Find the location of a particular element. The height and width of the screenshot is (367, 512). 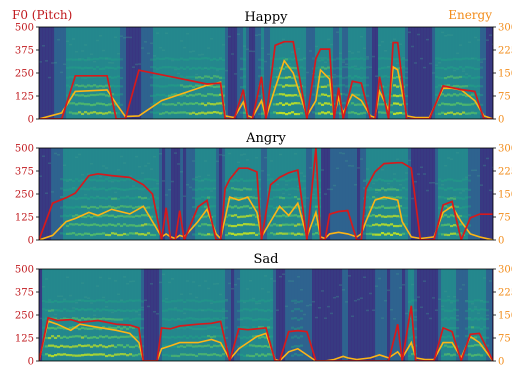

pitch-axis-header: F0 (Pitch) is located at coordinates (42, 15).